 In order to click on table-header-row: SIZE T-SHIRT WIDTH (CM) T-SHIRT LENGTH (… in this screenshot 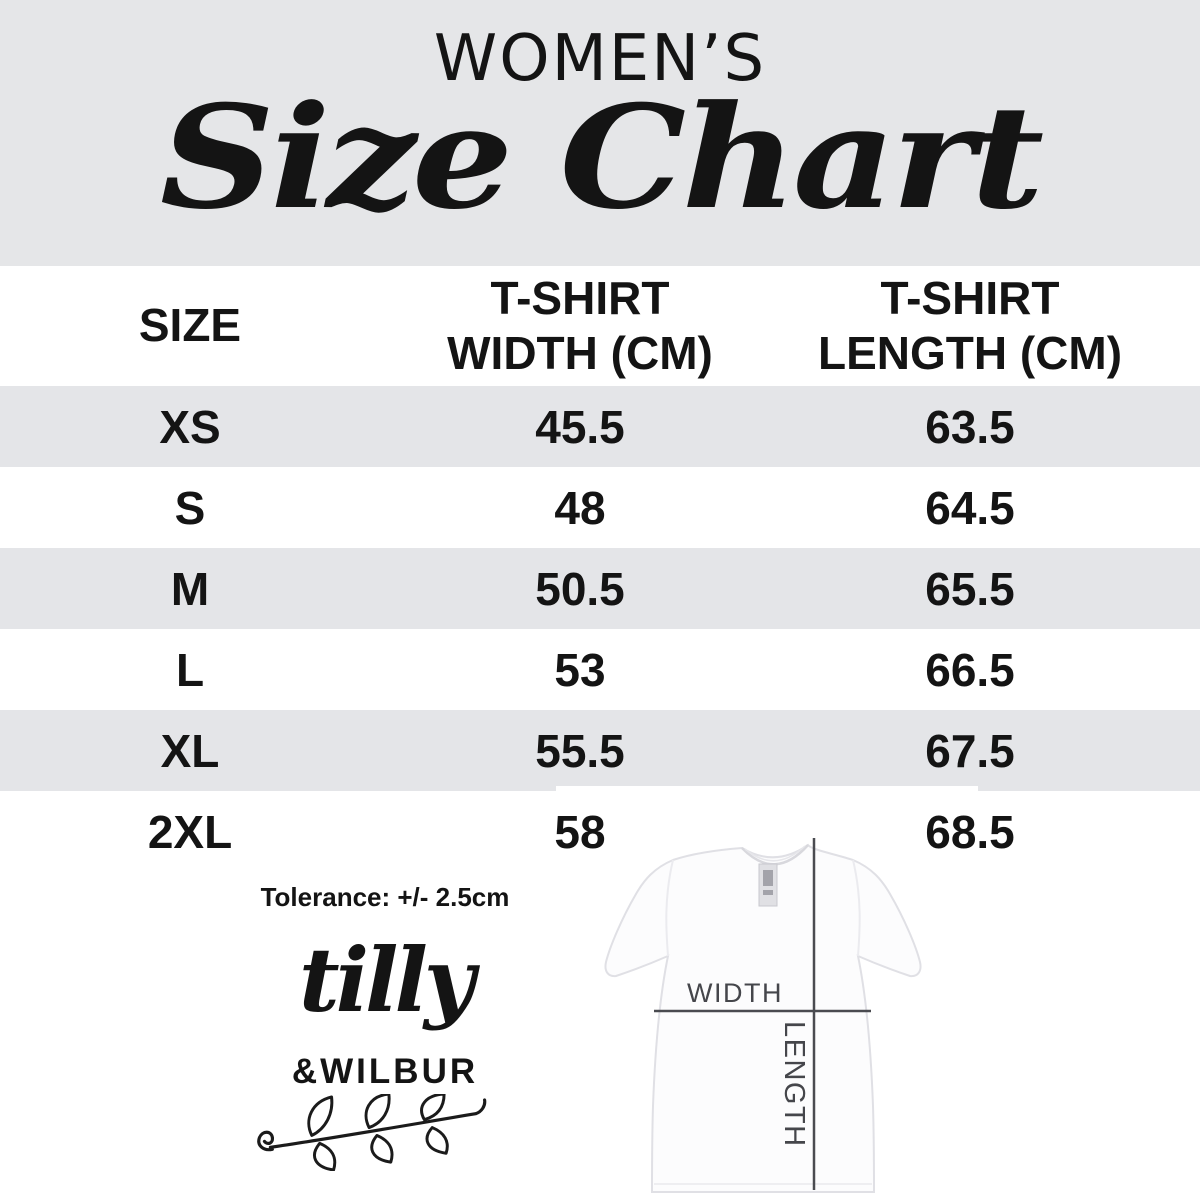, I will do `click(600, 326)`.